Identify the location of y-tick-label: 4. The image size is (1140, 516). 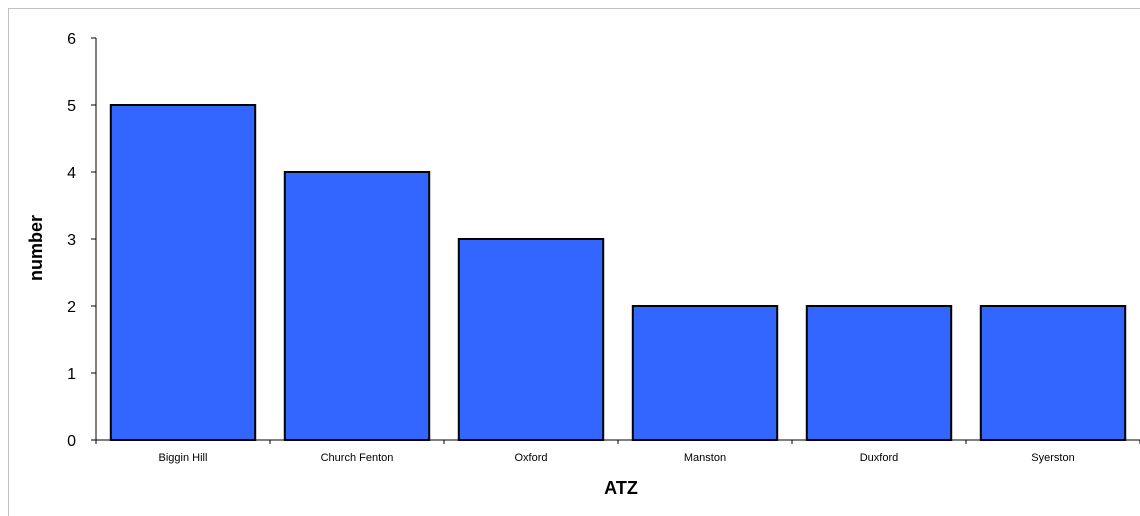
(71, 173).